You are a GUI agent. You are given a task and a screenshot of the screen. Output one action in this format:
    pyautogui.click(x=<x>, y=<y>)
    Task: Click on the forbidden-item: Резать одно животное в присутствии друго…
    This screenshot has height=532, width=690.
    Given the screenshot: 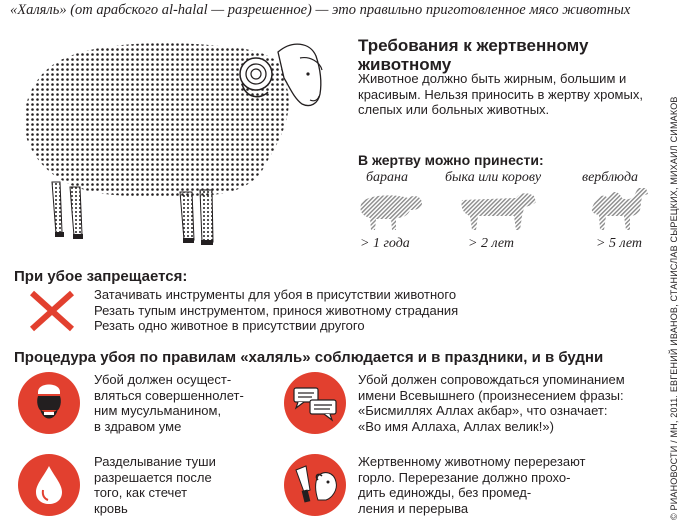 What is the action you would take?
    pyautogui.click(x=229, y=325)
    